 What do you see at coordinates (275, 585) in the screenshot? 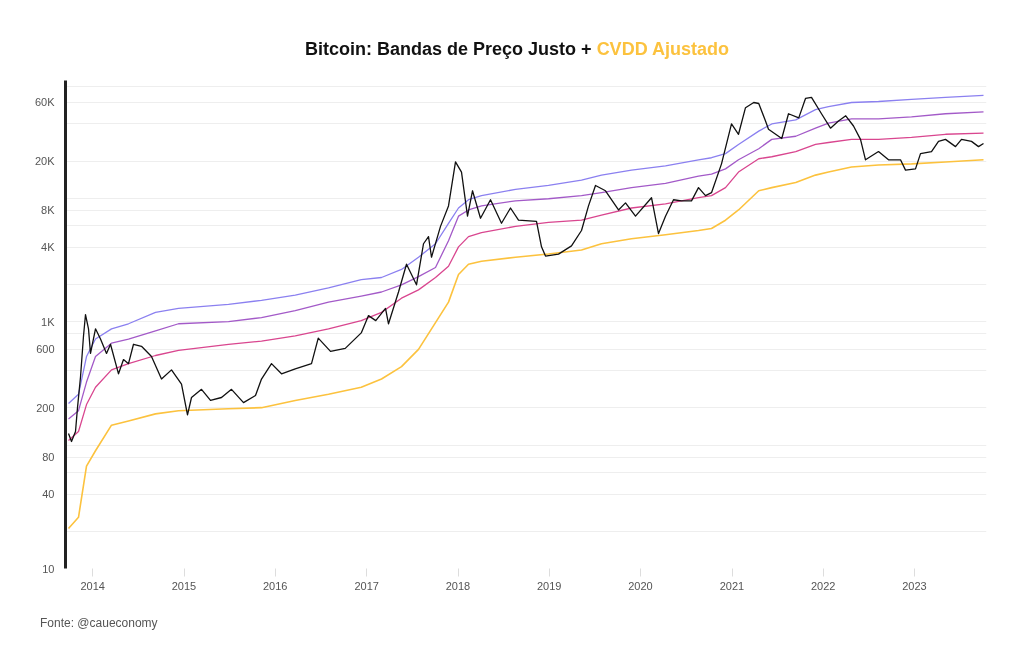
I see `x-tick-label: 2016` at bounding box center [275, 585].